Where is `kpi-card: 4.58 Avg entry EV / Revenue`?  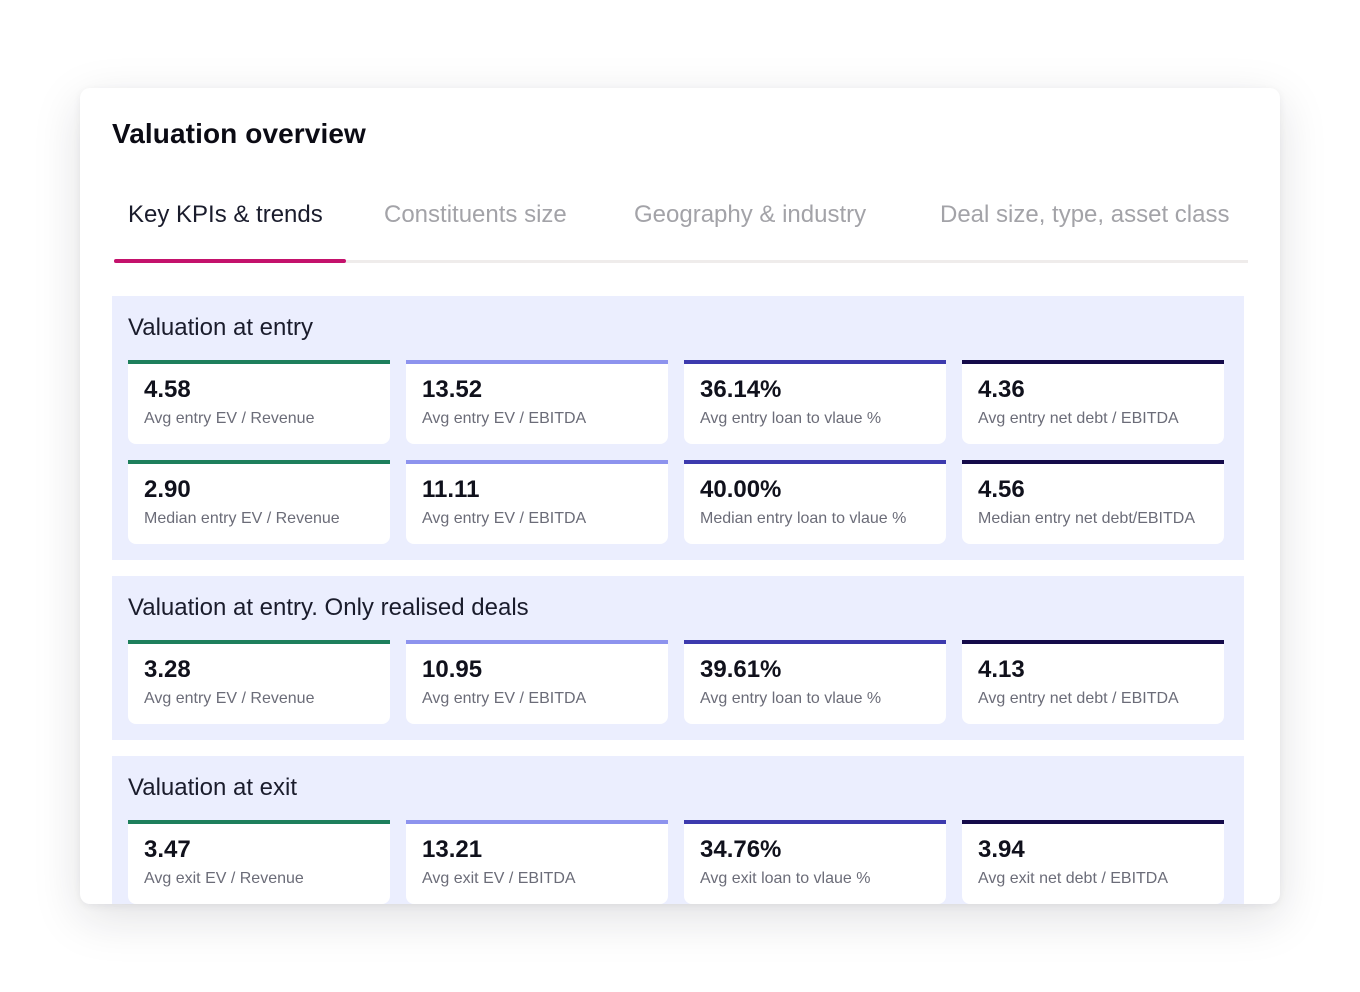 kpi-card: 4.58 Avg entry EV / Revenue is located at coordinates (259, 402).